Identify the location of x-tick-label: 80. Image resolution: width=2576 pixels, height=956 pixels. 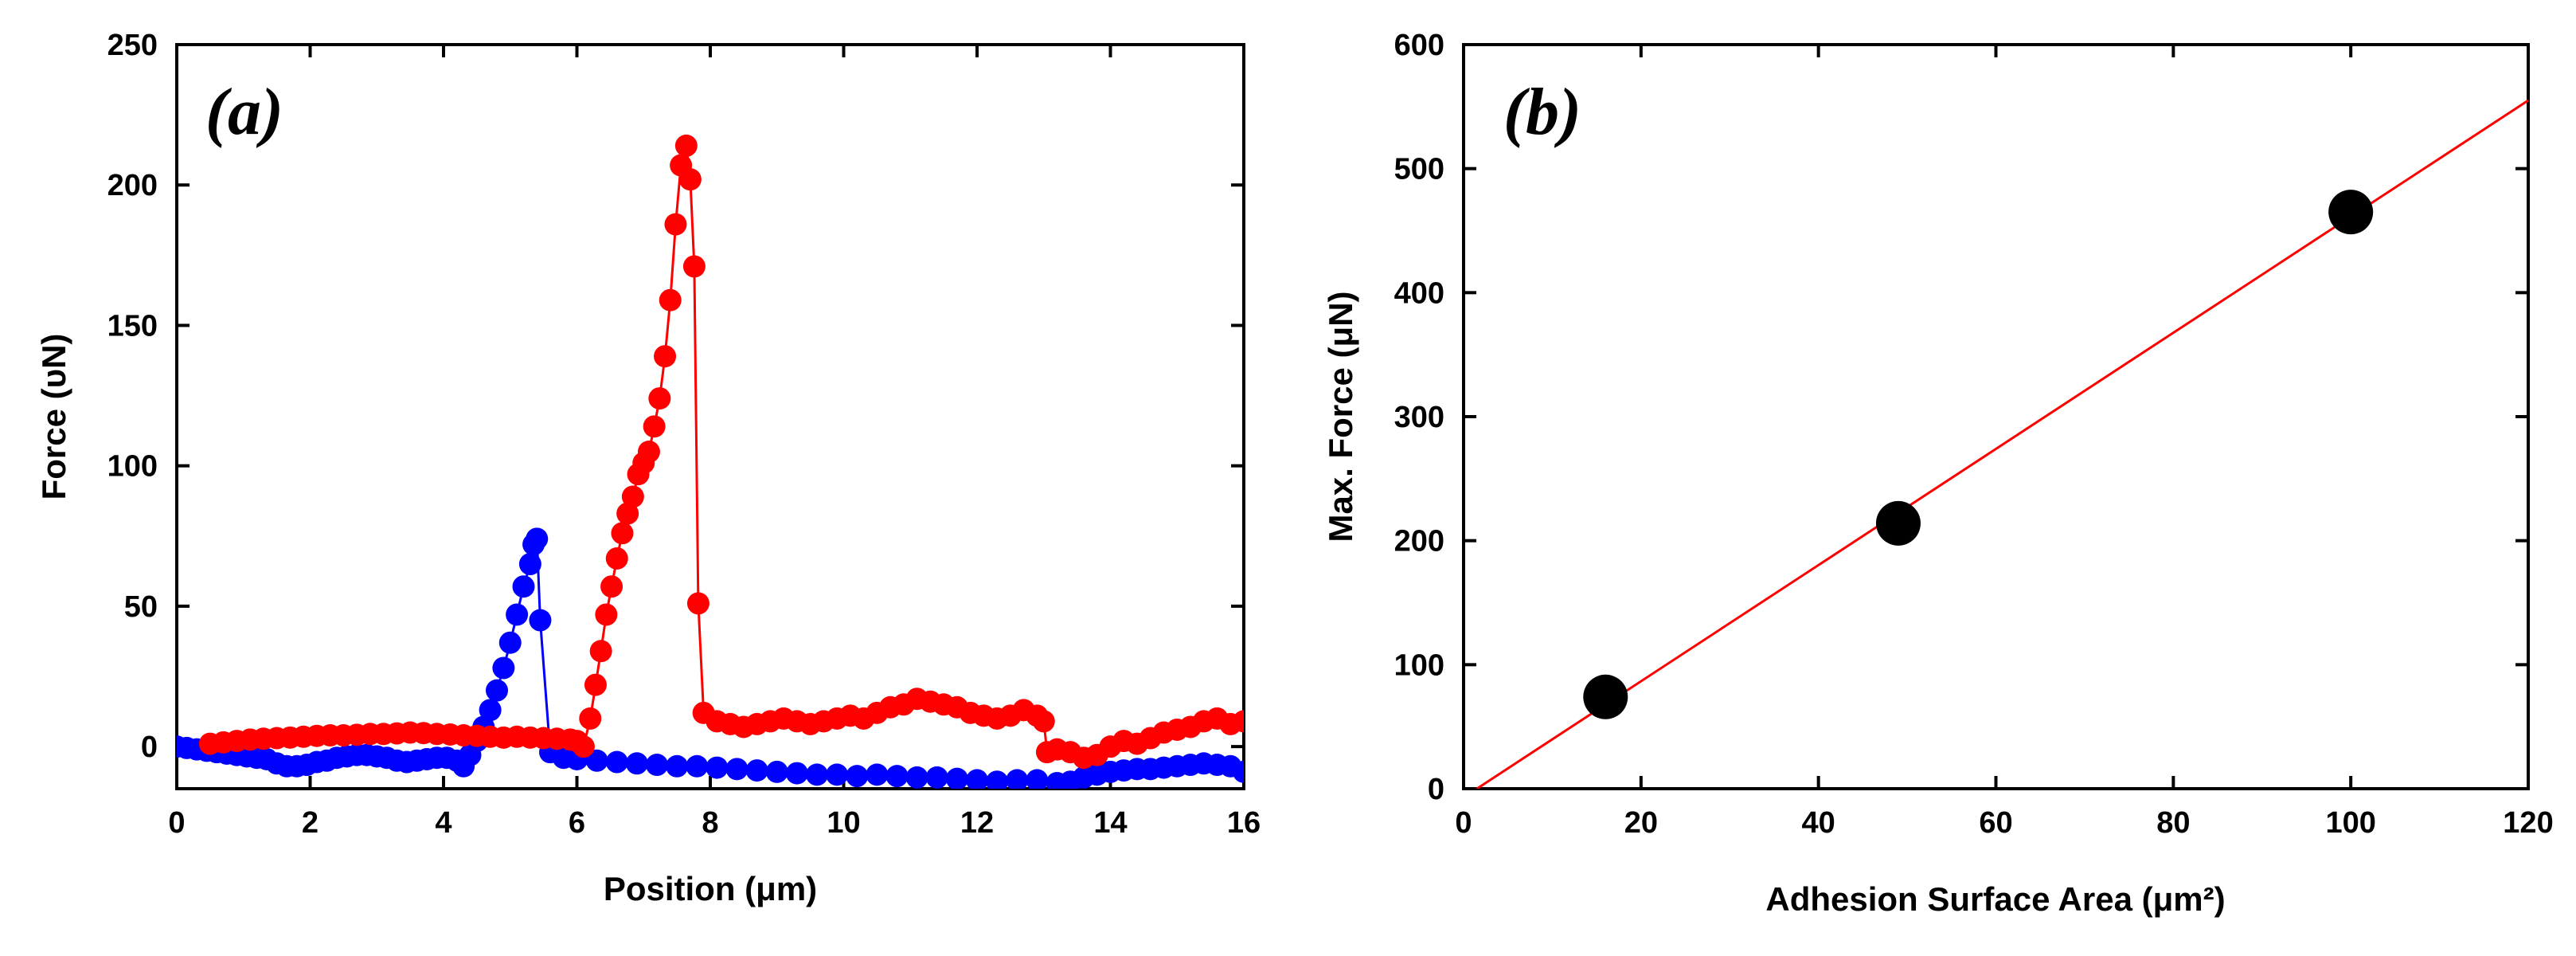
(2173, 823).